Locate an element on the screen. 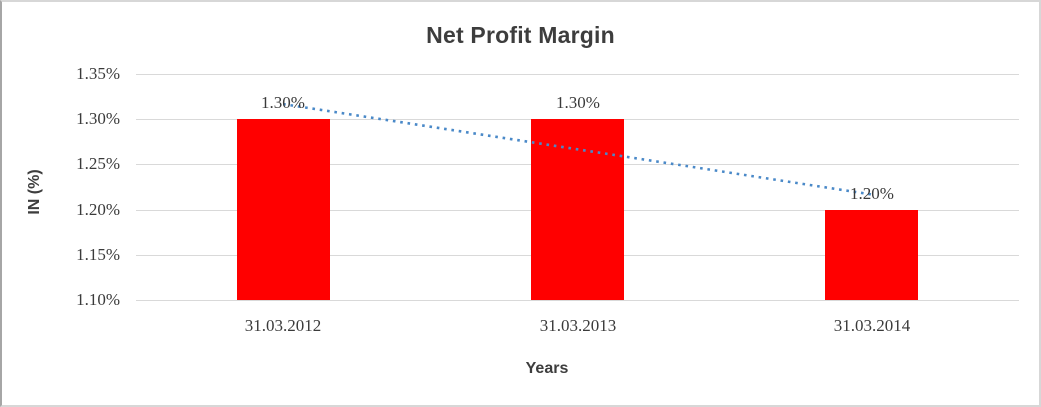 This screenshot has height=407, width=1041. bar-31.03.2012 is located at coordinates (283, 209).